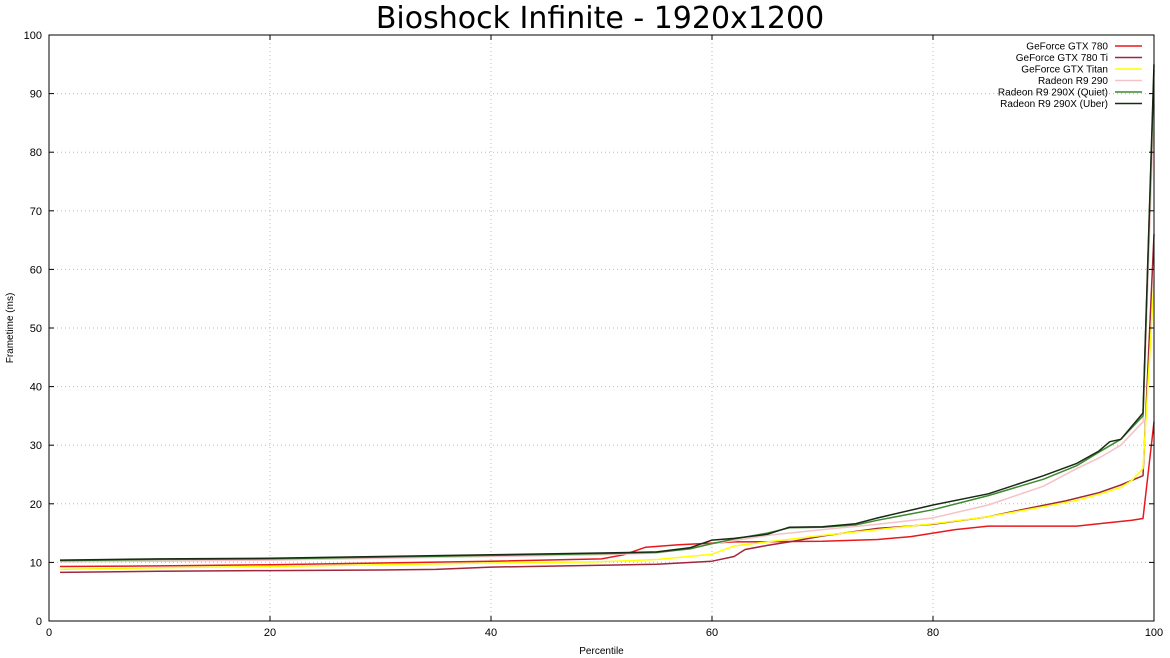 Image resolution: width=1170 pixels, height=658 pixels. Describe the element at coordinates (36, 446) in the screenshot. I see `y-tick-label: 30` at that location.